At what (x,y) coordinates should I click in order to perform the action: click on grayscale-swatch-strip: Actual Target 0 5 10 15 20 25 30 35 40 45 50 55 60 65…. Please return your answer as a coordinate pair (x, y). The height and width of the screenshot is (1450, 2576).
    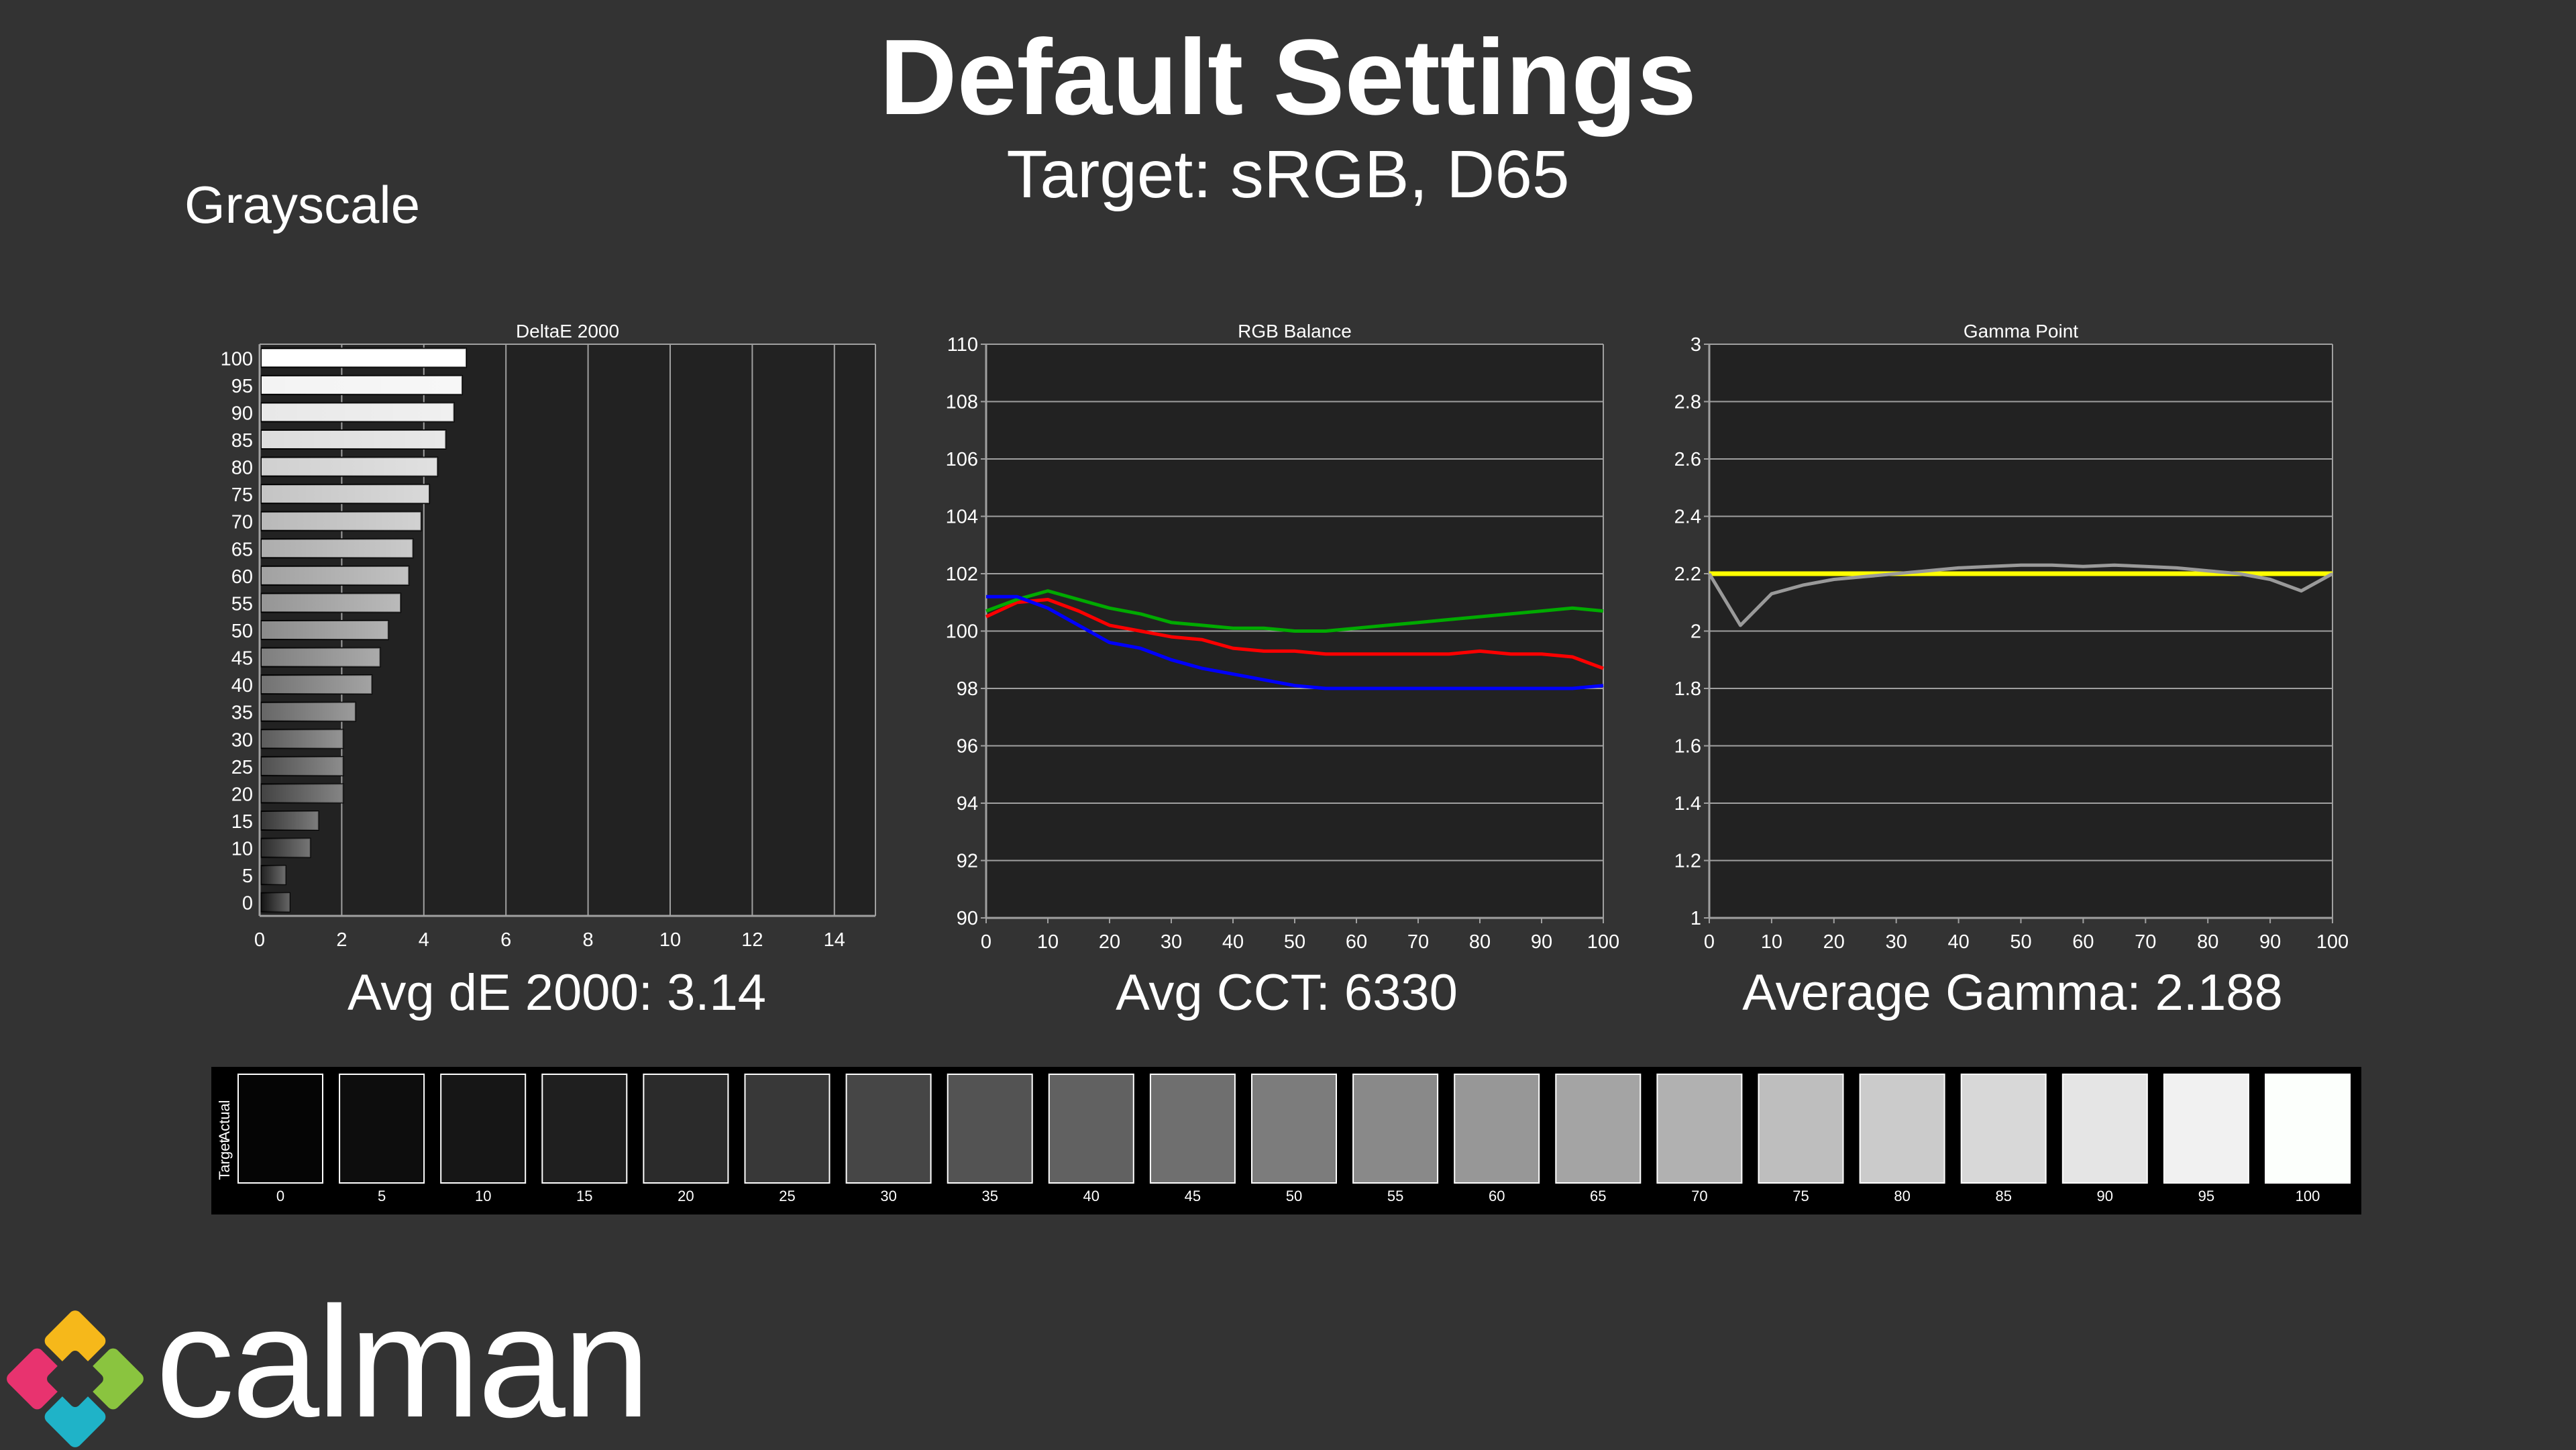
    Looking at the image, I should click on (1286, 1140).